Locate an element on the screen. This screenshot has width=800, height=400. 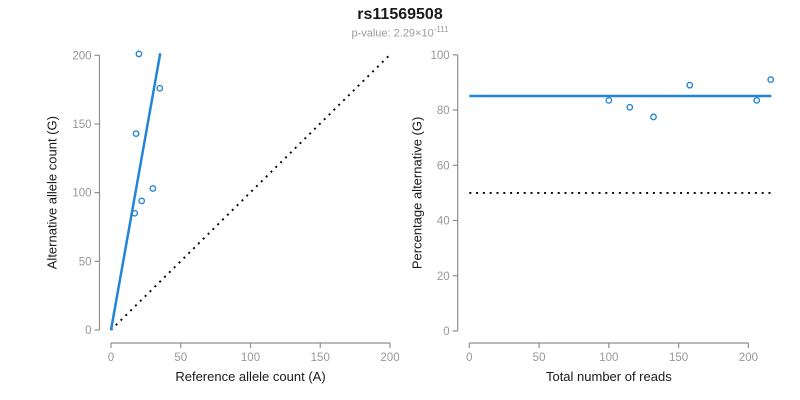
y-tick-label: 20 is located at coordinates (443, 277).